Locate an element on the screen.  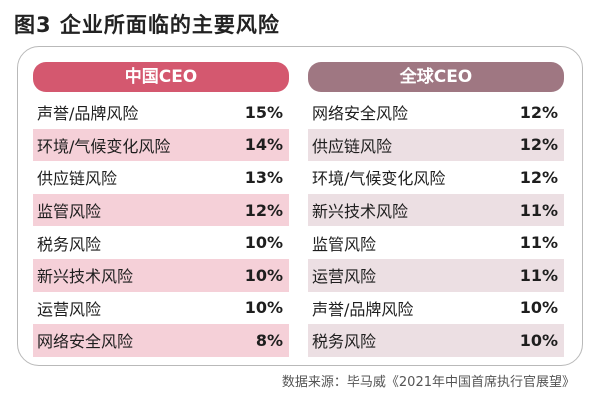
risk-value: 14% is located at coordinates (263, 145).